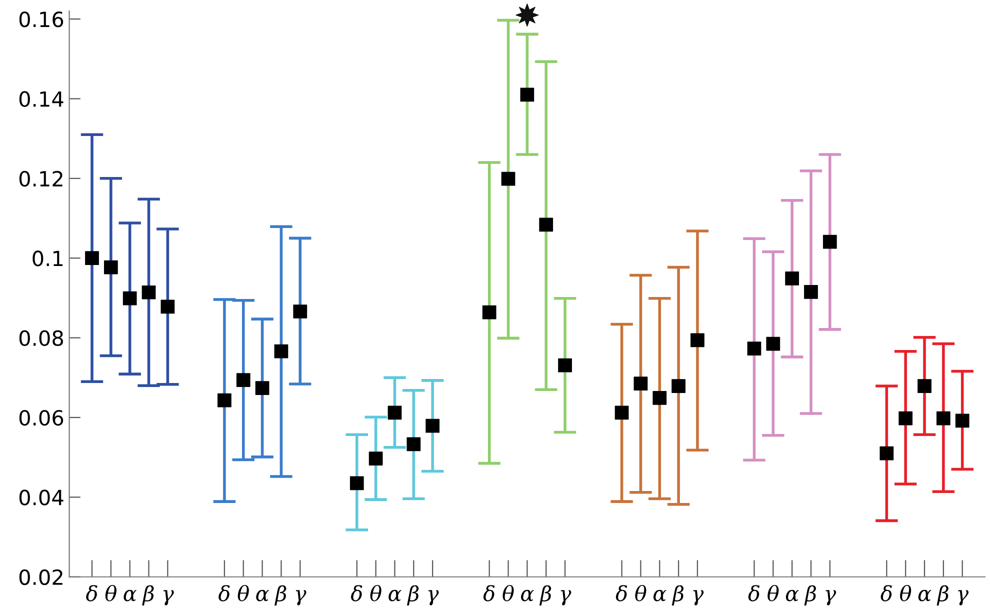 The height and width of the screenshot is (615, 990). I want to click on y-tick-label: 0.04, so click(41, 498).